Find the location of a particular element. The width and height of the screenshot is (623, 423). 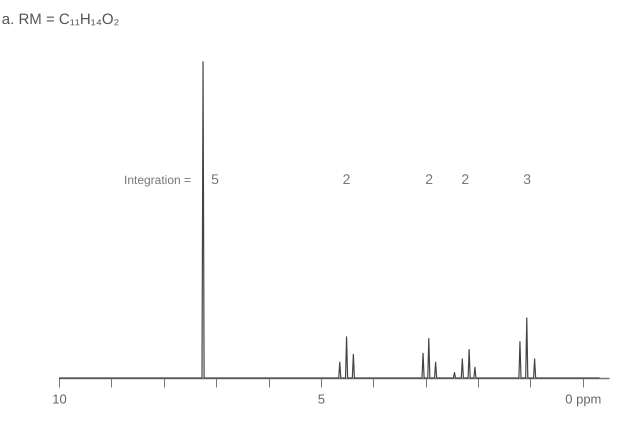

annotation: 3 is located at coordinates (527, 179).